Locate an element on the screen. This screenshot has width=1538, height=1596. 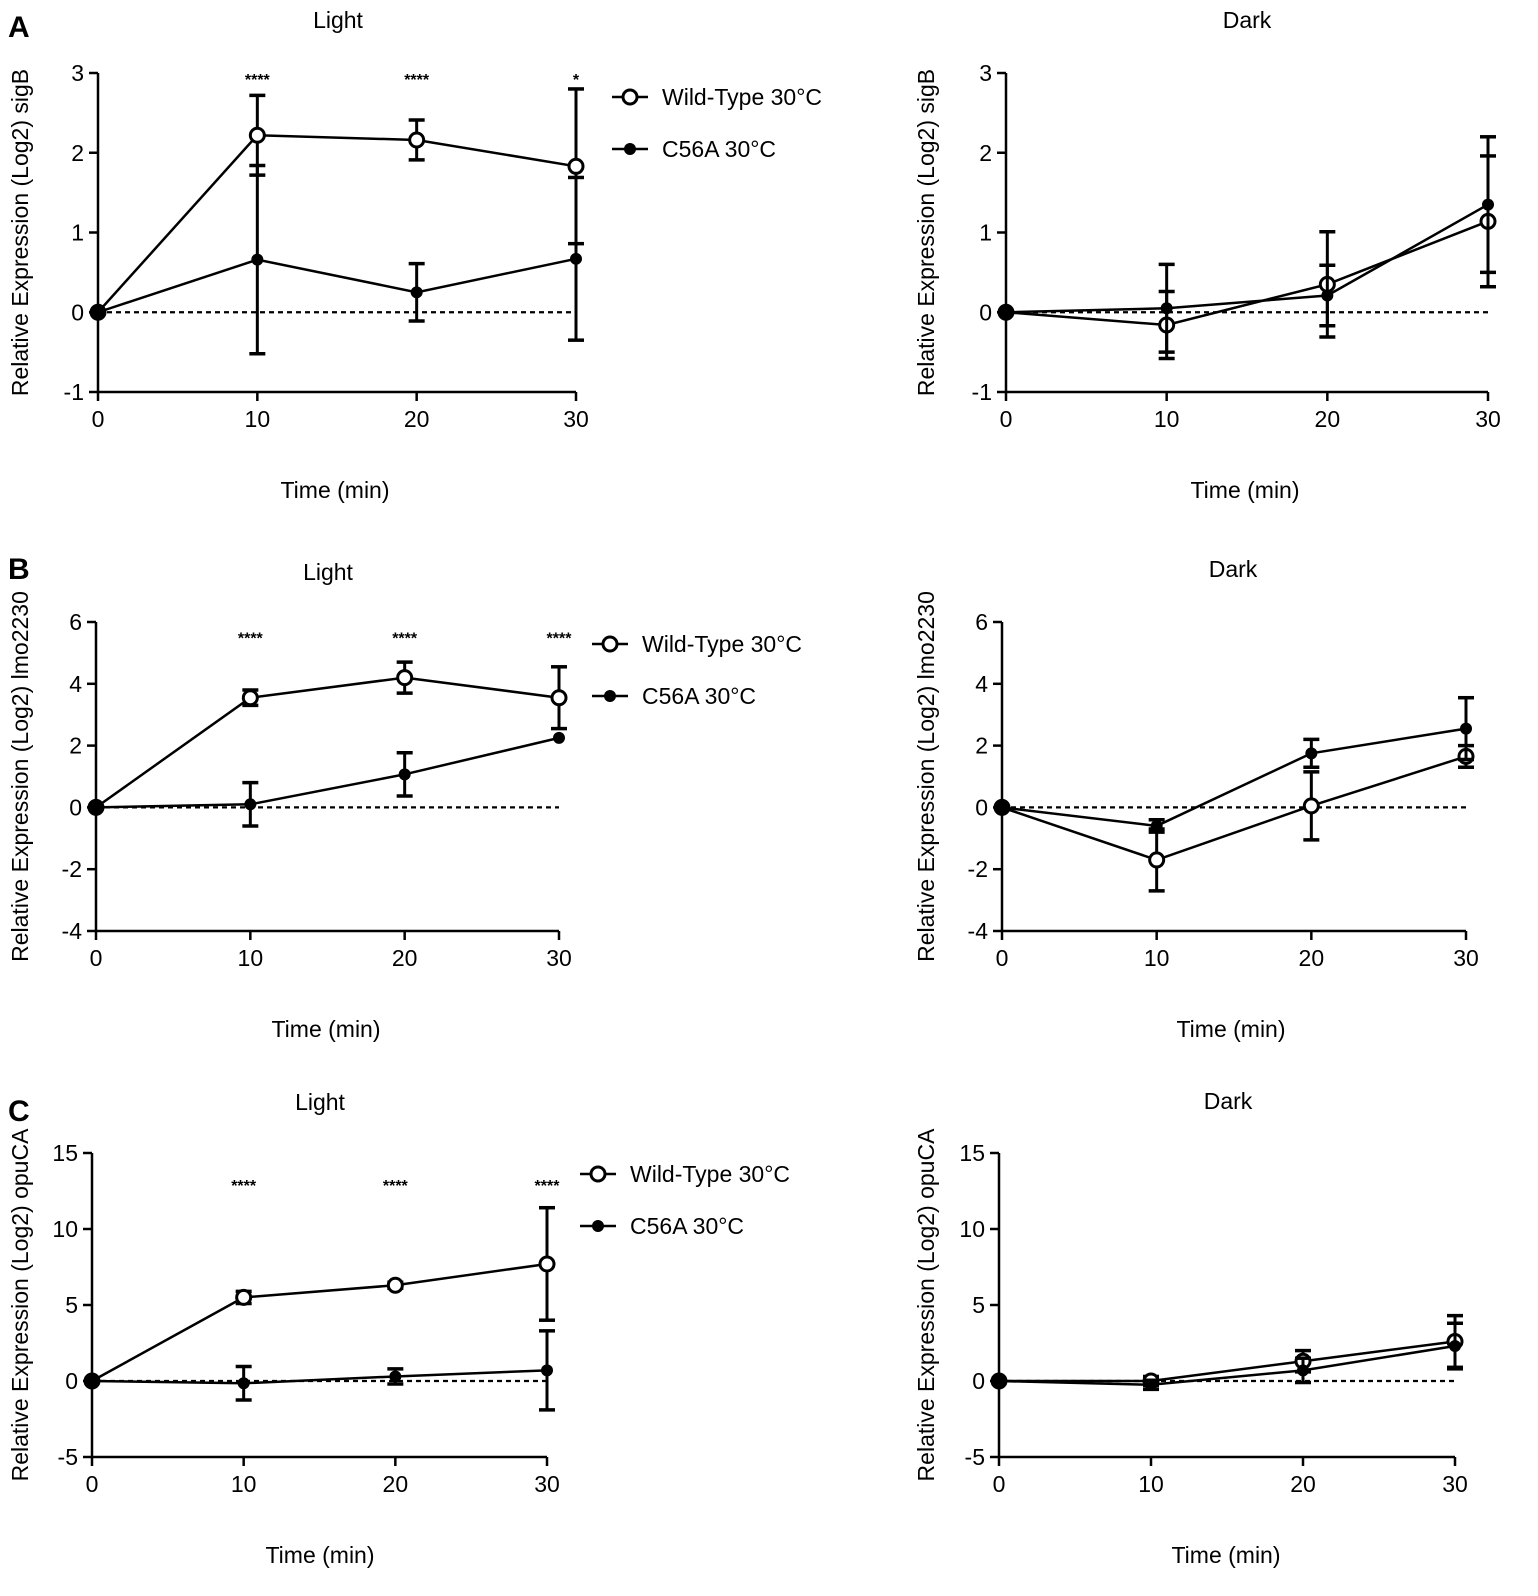
y-tick-label: 15 is located at coordinates (972, 1153).